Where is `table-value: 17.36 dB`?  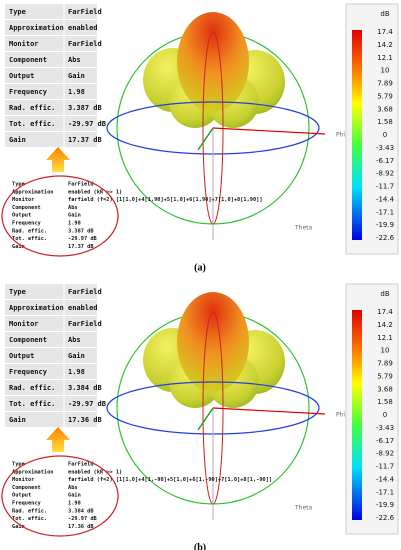 table-value: 17.36 dB is located at coordinates (85, 420).